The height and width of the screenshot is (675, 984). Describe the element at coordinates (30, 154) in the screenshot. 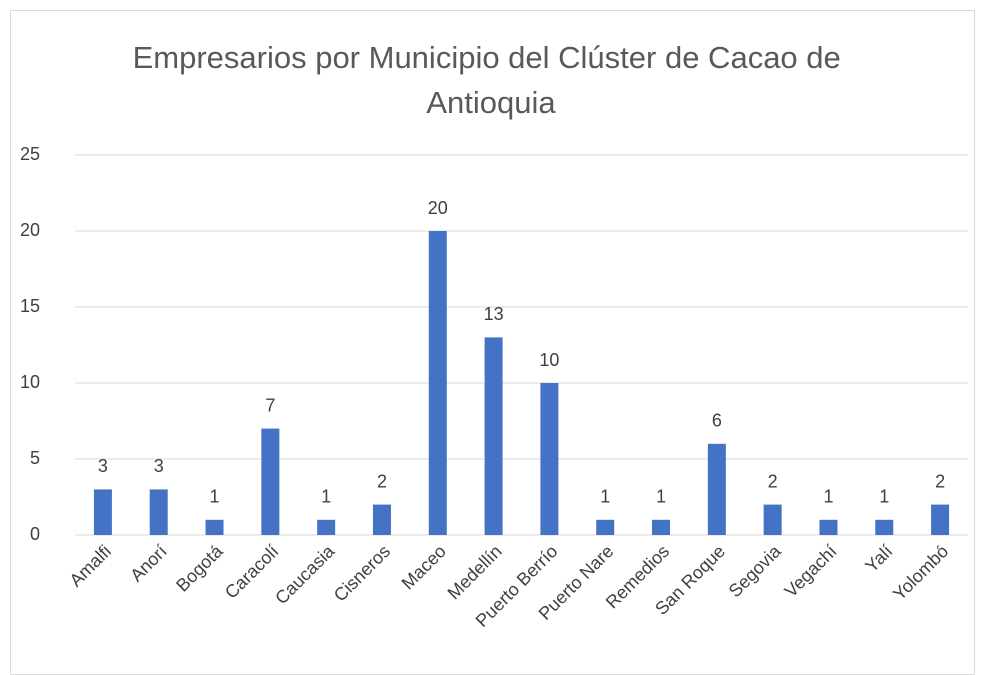

I see `y-tick-label: 25` at that location.